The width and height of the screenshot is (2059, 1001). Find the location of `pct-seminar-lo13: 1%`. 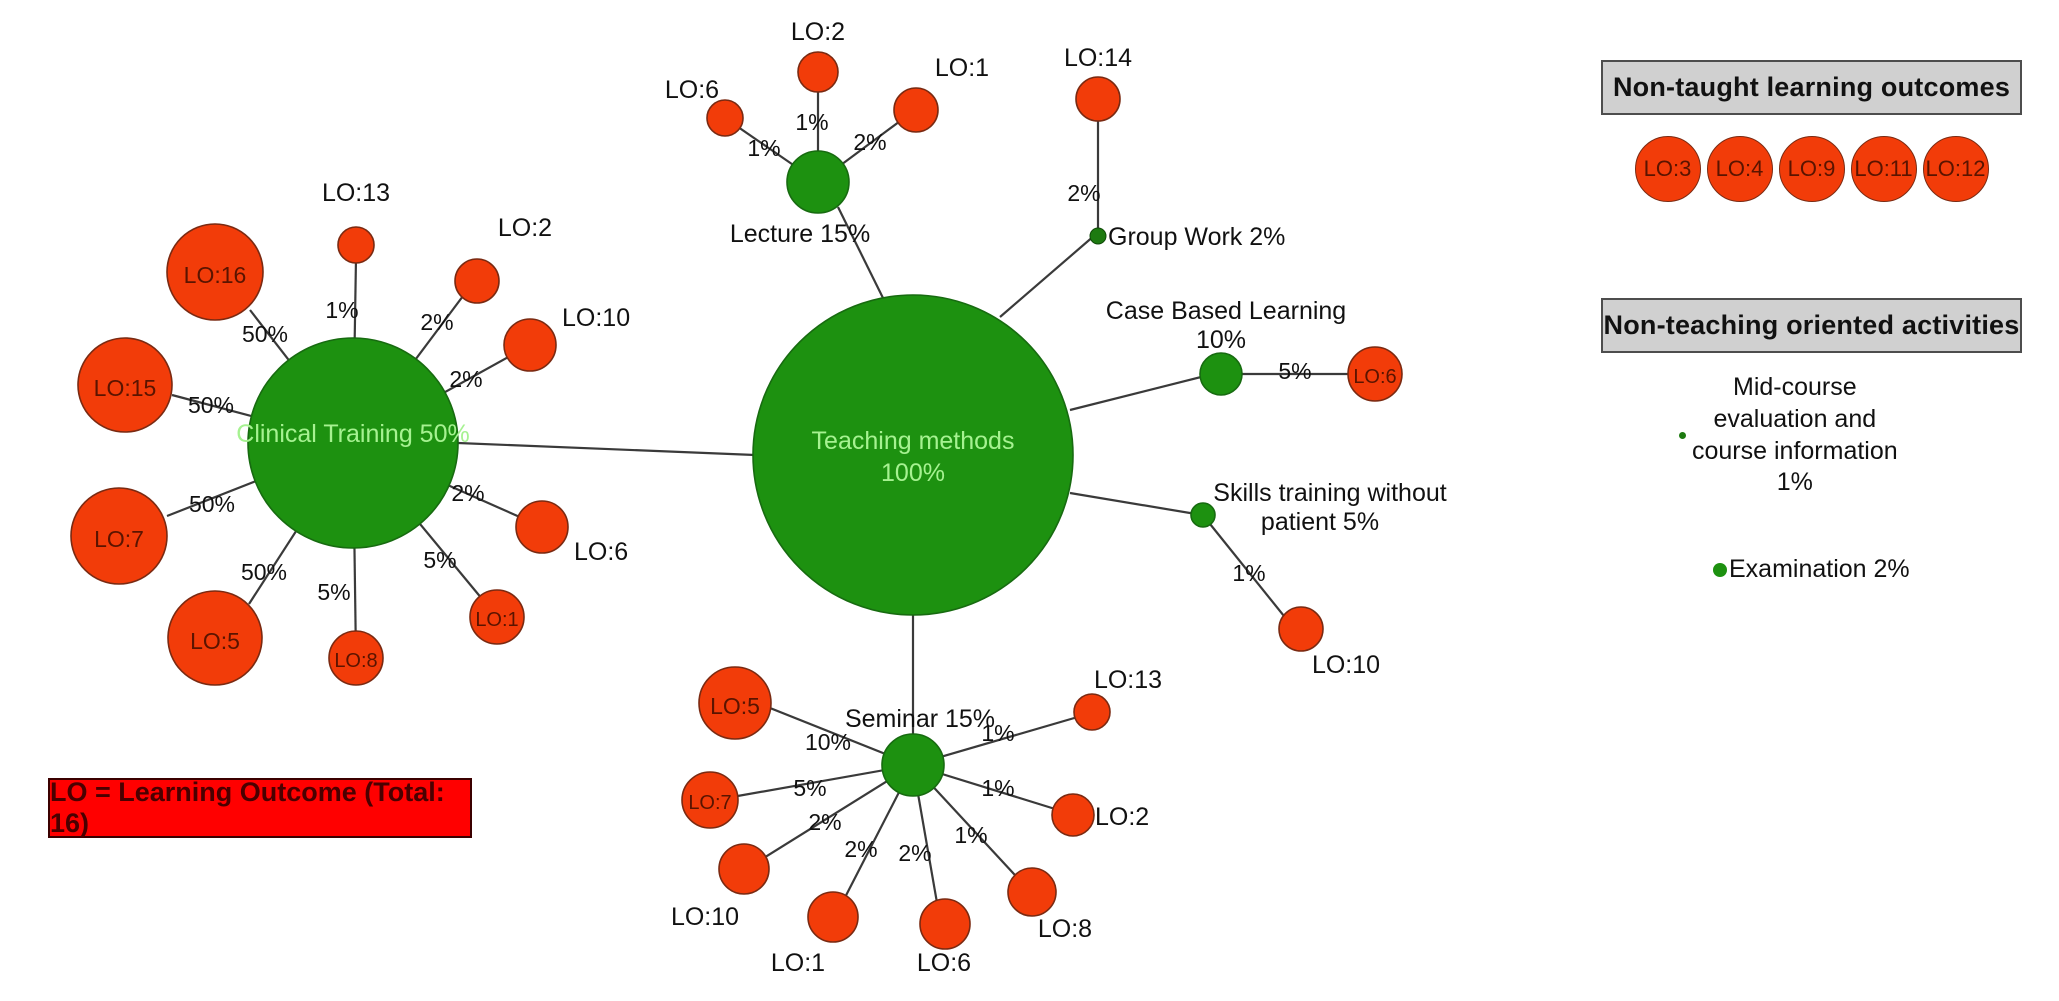

pct-seminar-lo13: 1% is located at coordinates (997, 733).